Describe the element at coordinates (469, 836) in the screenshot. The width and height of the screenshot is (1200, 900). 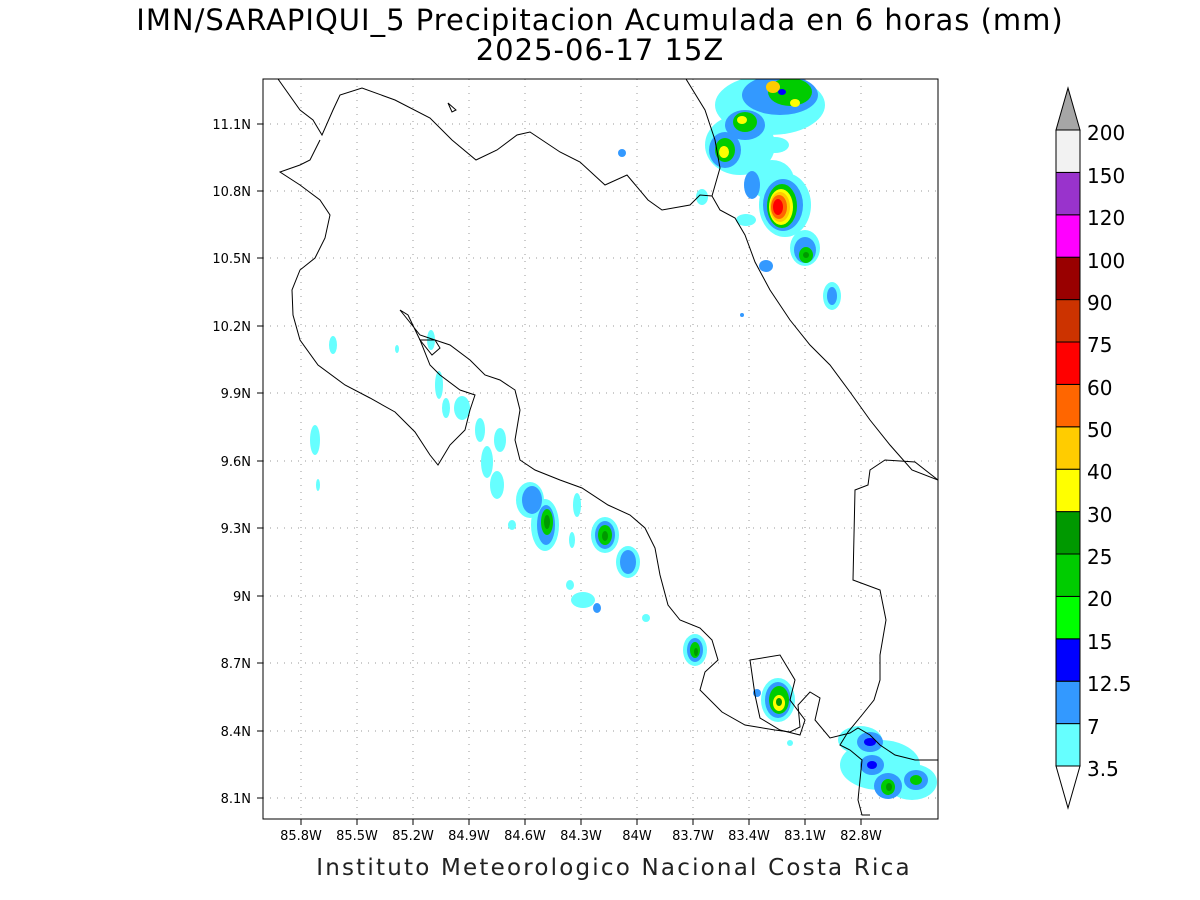
I see `lon-tick-label: 84.9W` at that location.